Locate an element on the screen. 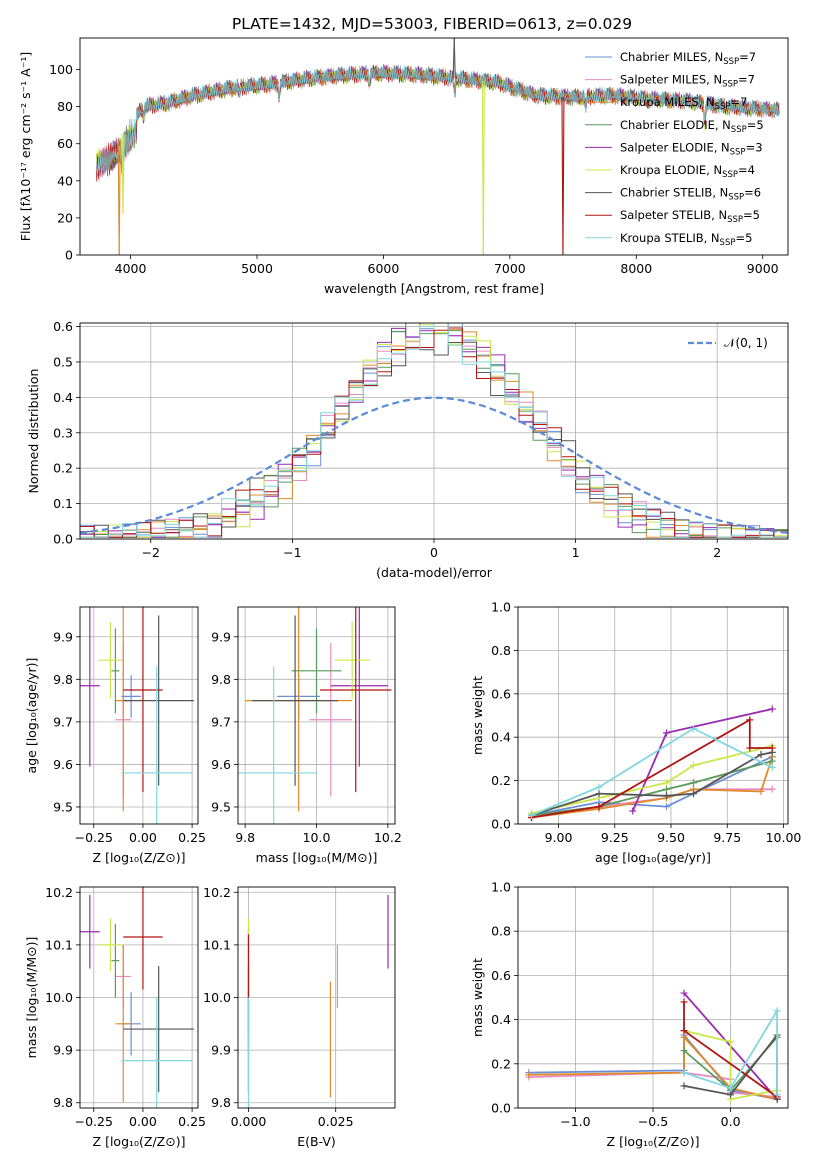 The width and height of the screenshot is (819, 1170). y-tick-label: 9.6 is located at coordinates (63, 764).